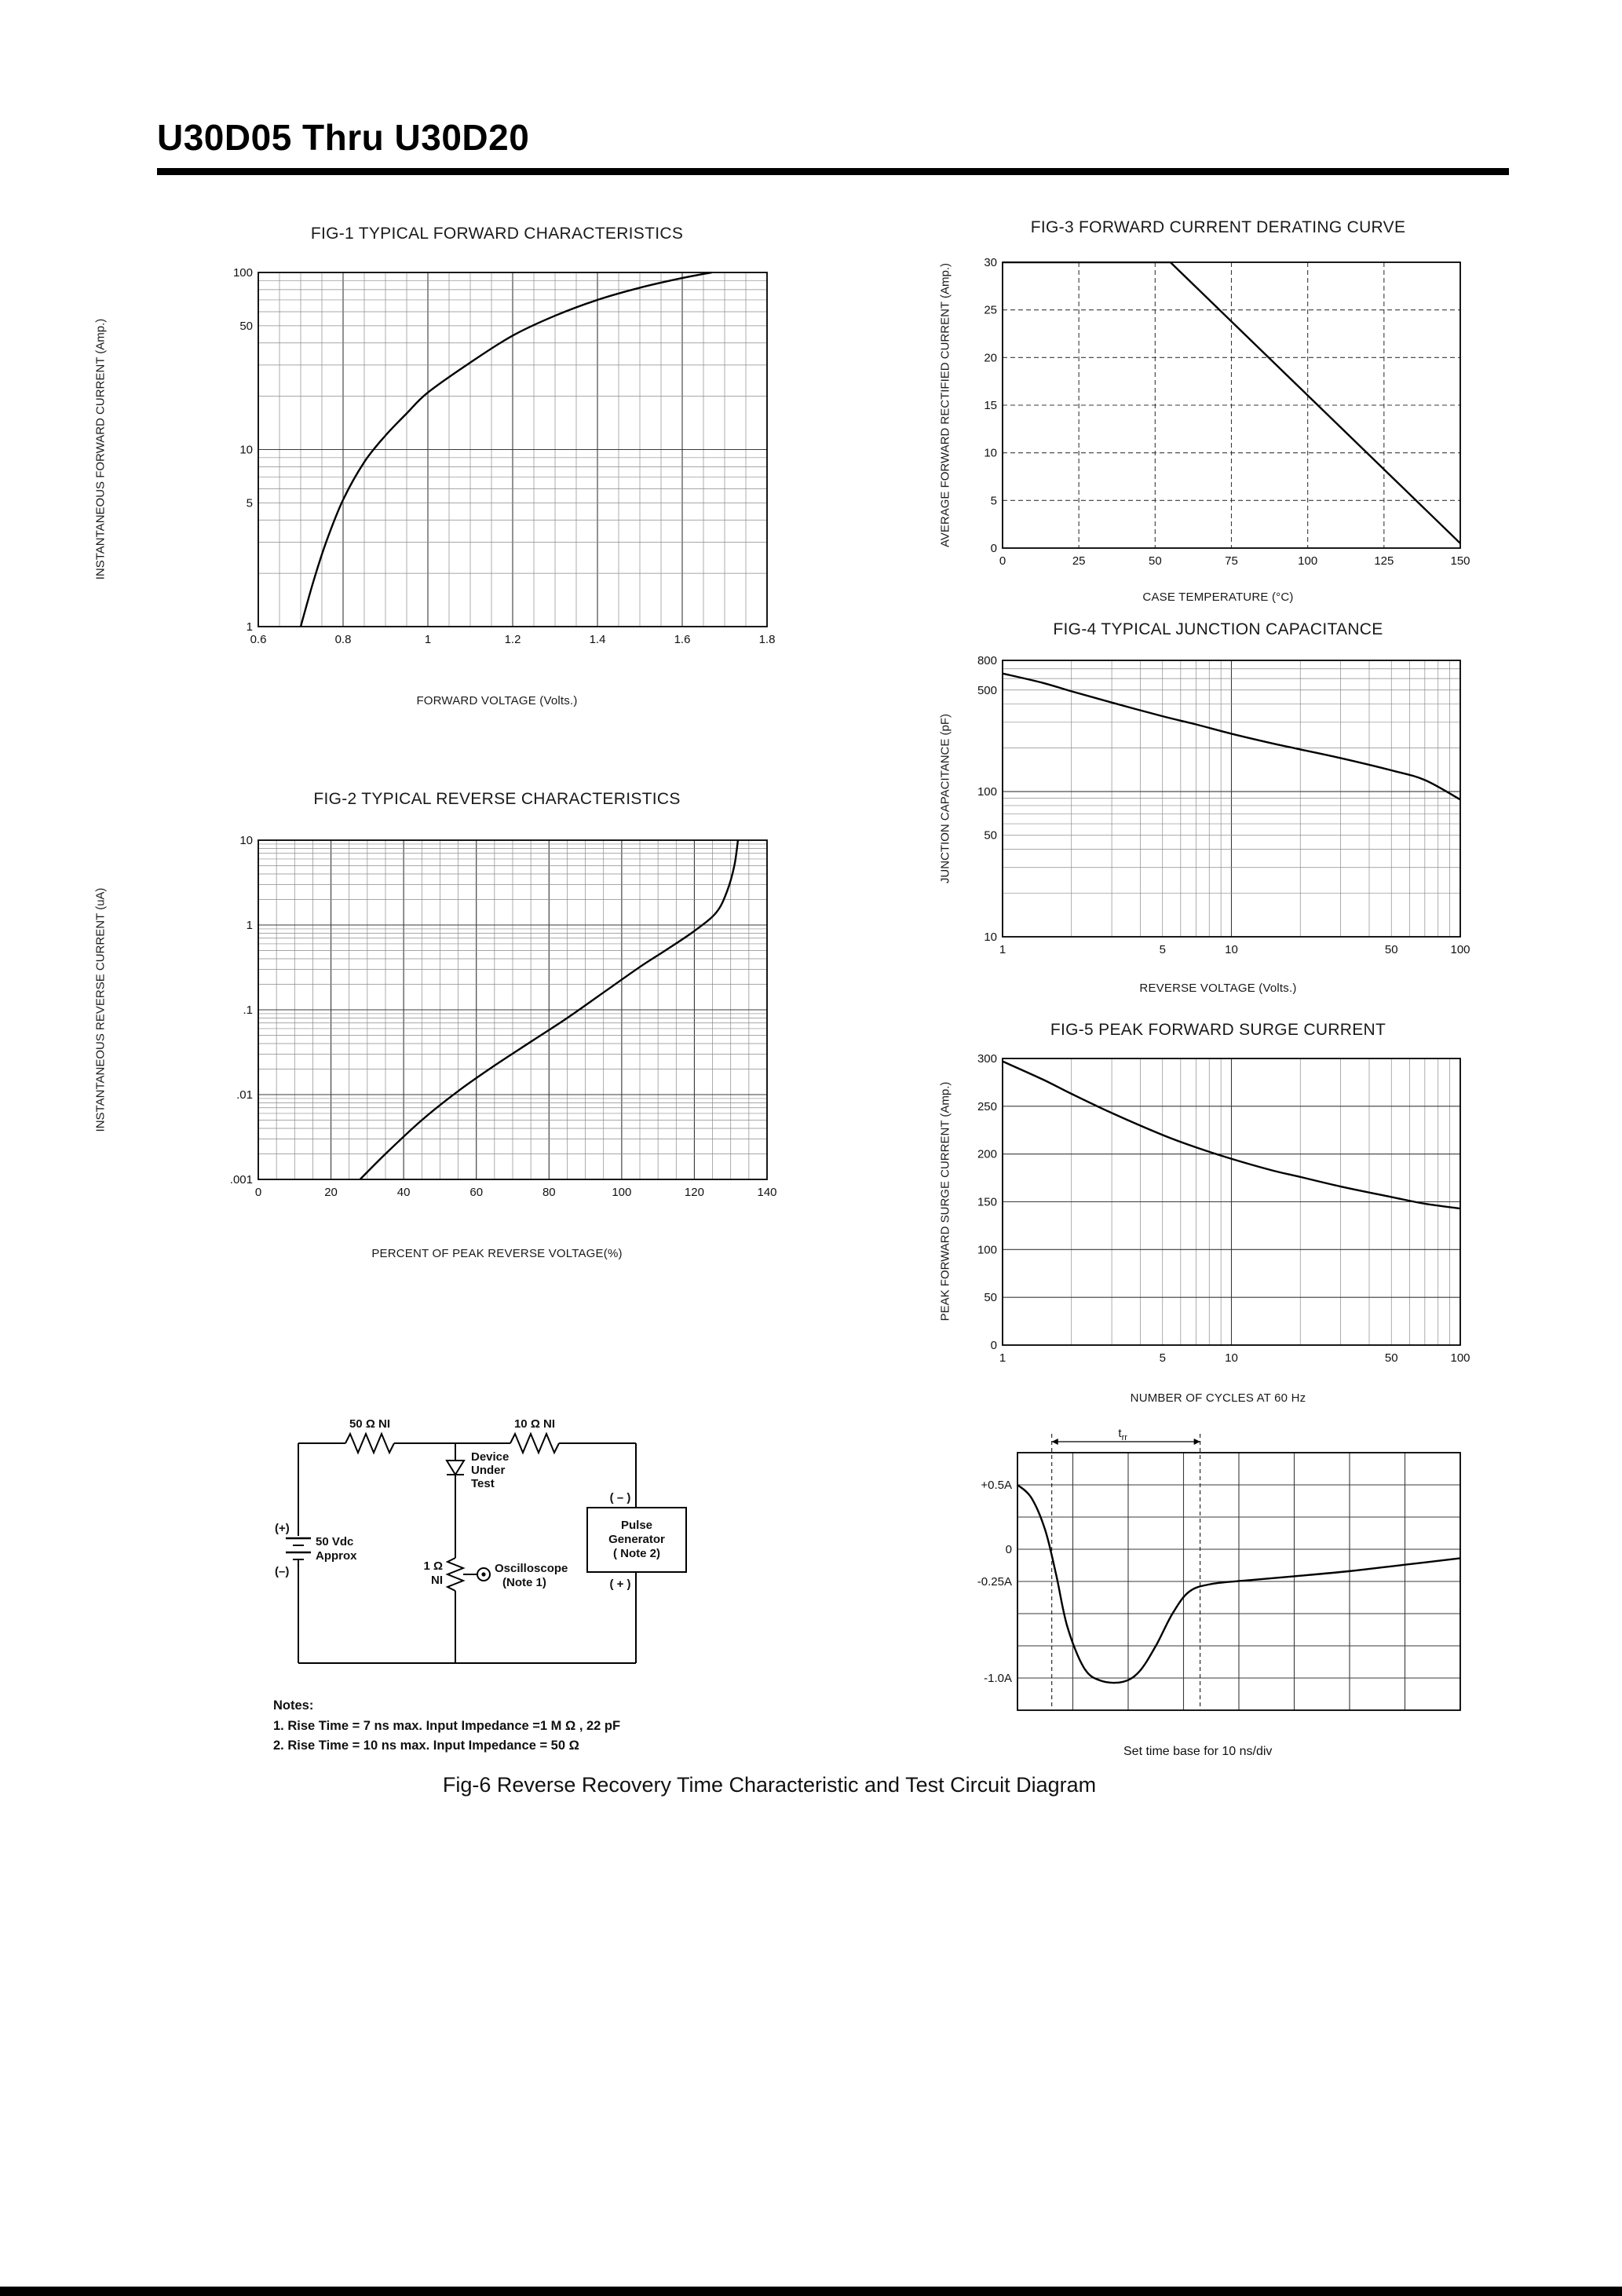  I want to click on x-tick-label: 125, so click(1384, 561).